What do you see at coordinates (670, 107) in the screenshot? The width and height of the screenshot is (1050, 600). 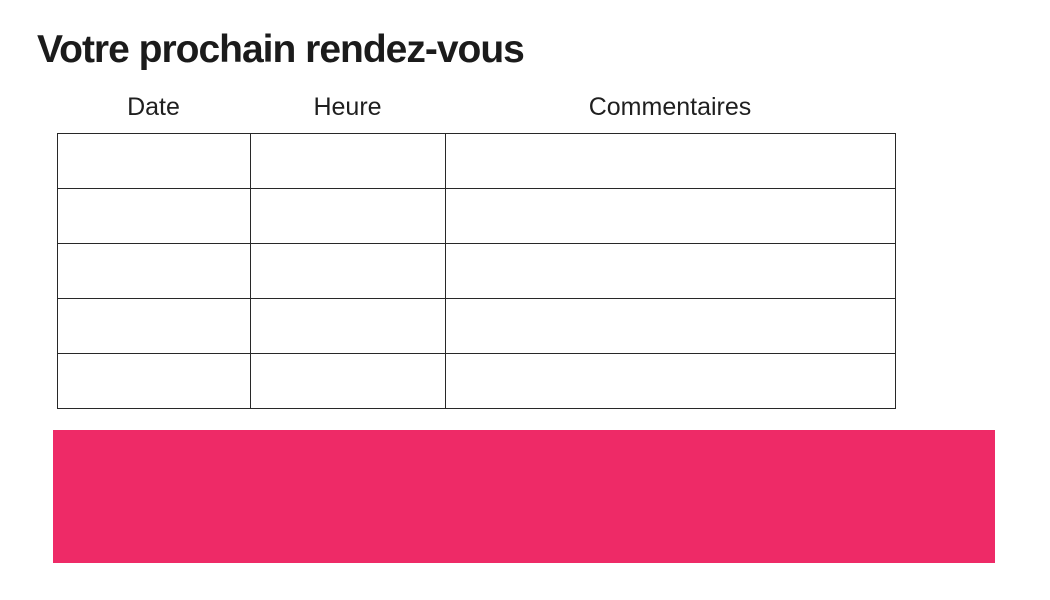 I see `column-header-commentaires: Commentaires` at bounding box center [670, 107].